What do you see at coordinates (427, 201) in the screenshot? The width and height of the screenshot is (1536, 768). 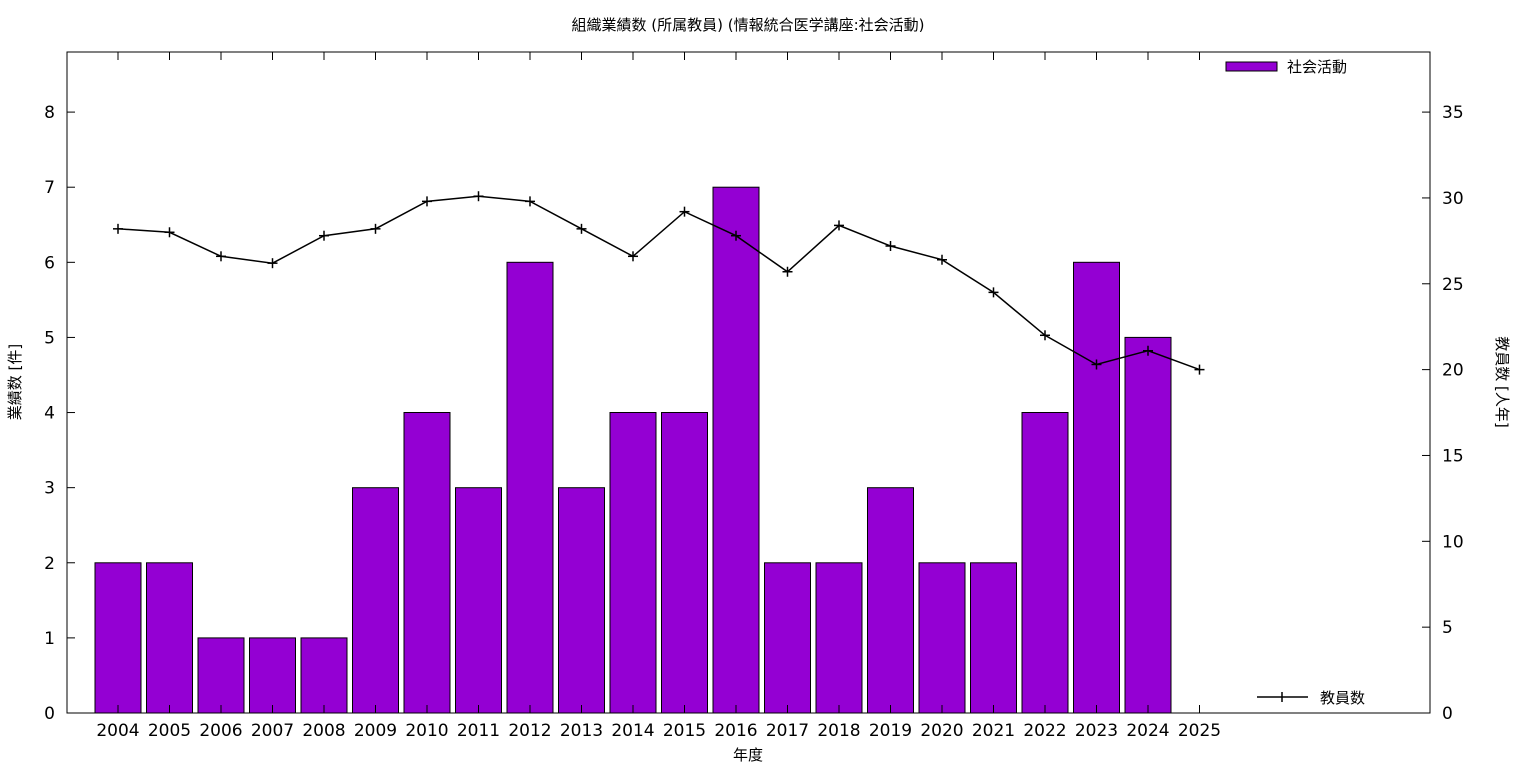 I see `line-point-2010` at bounding box center [427, 201].